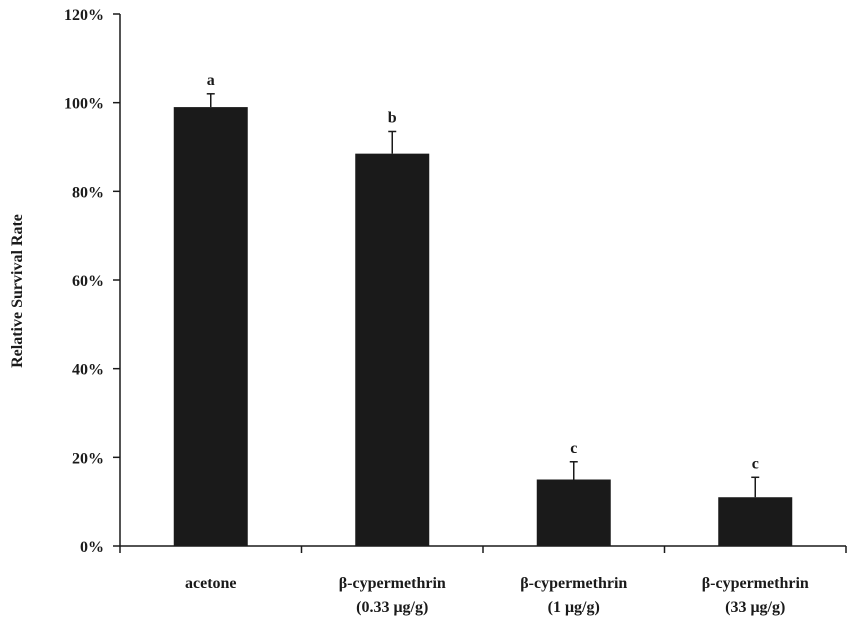  Describe the element at coordinates (92, 547) in the screenshot. I see `y-tick-label: 0%` at that location.